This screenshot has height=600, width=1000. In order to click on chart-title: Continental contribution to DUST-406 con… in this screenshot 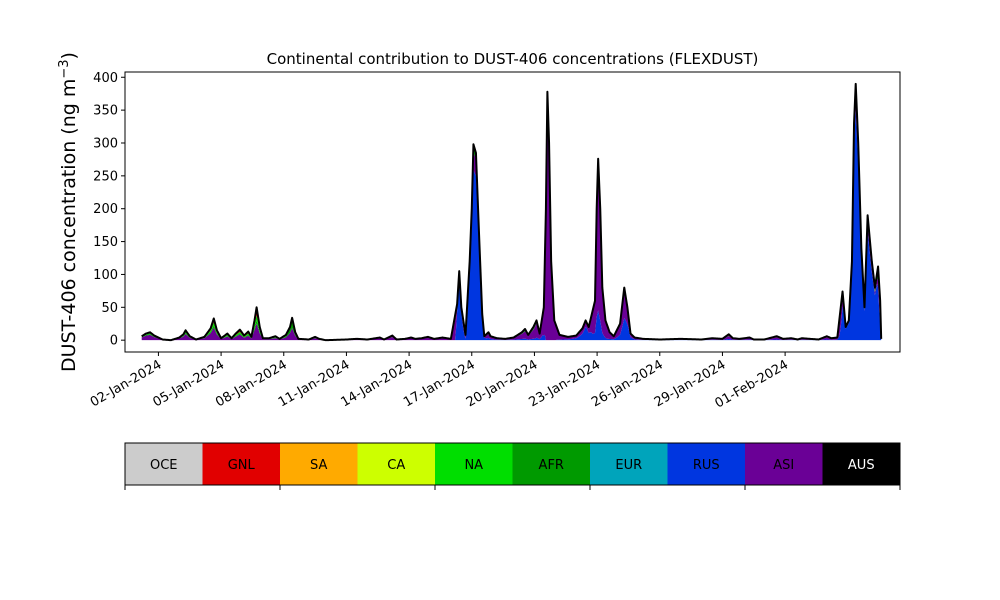, I will do `click(513, 59)`.